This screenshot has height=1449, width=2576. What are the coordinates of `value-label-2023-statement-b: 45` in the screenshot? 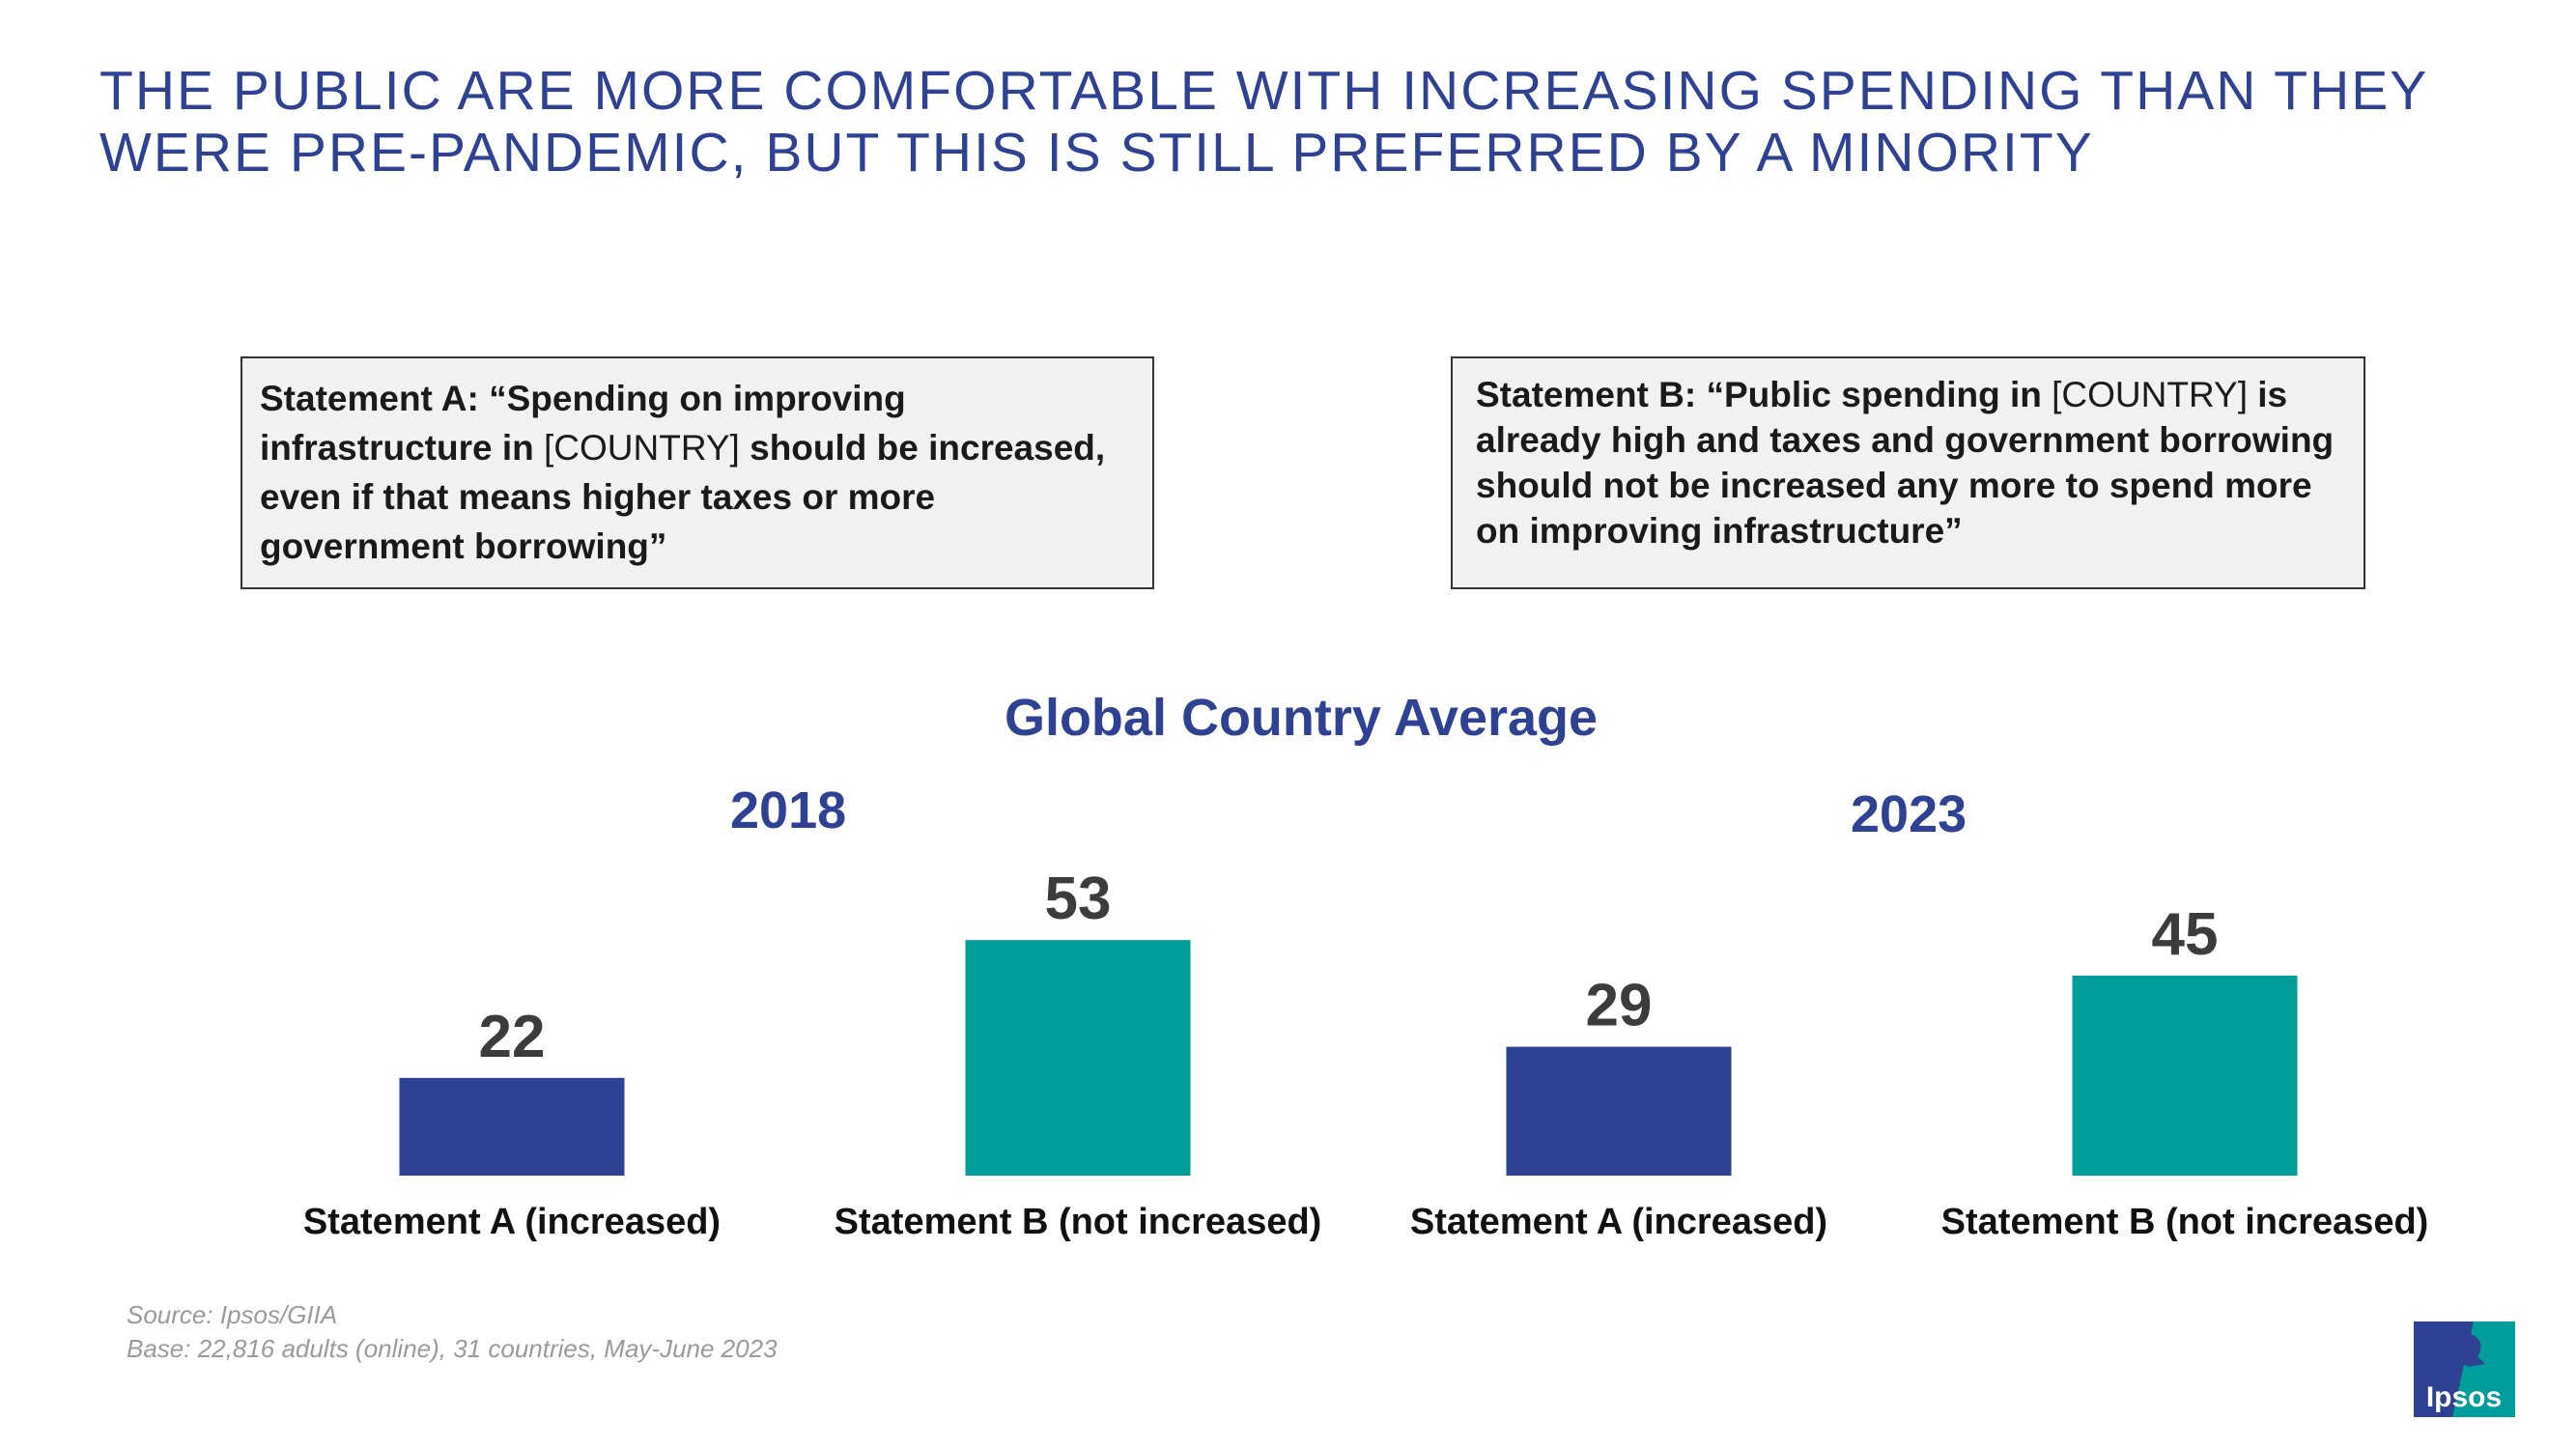 It's located at (2185, 934).